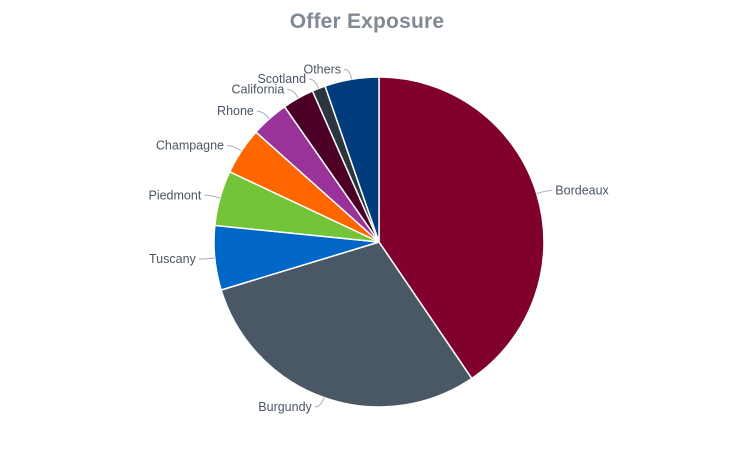 The height and width of the screenshot is (452, 734). What do you see at coordinates (212, 196) in the screenshot?
I see `leader-line-piedmont` at bounding box center [212, 196].